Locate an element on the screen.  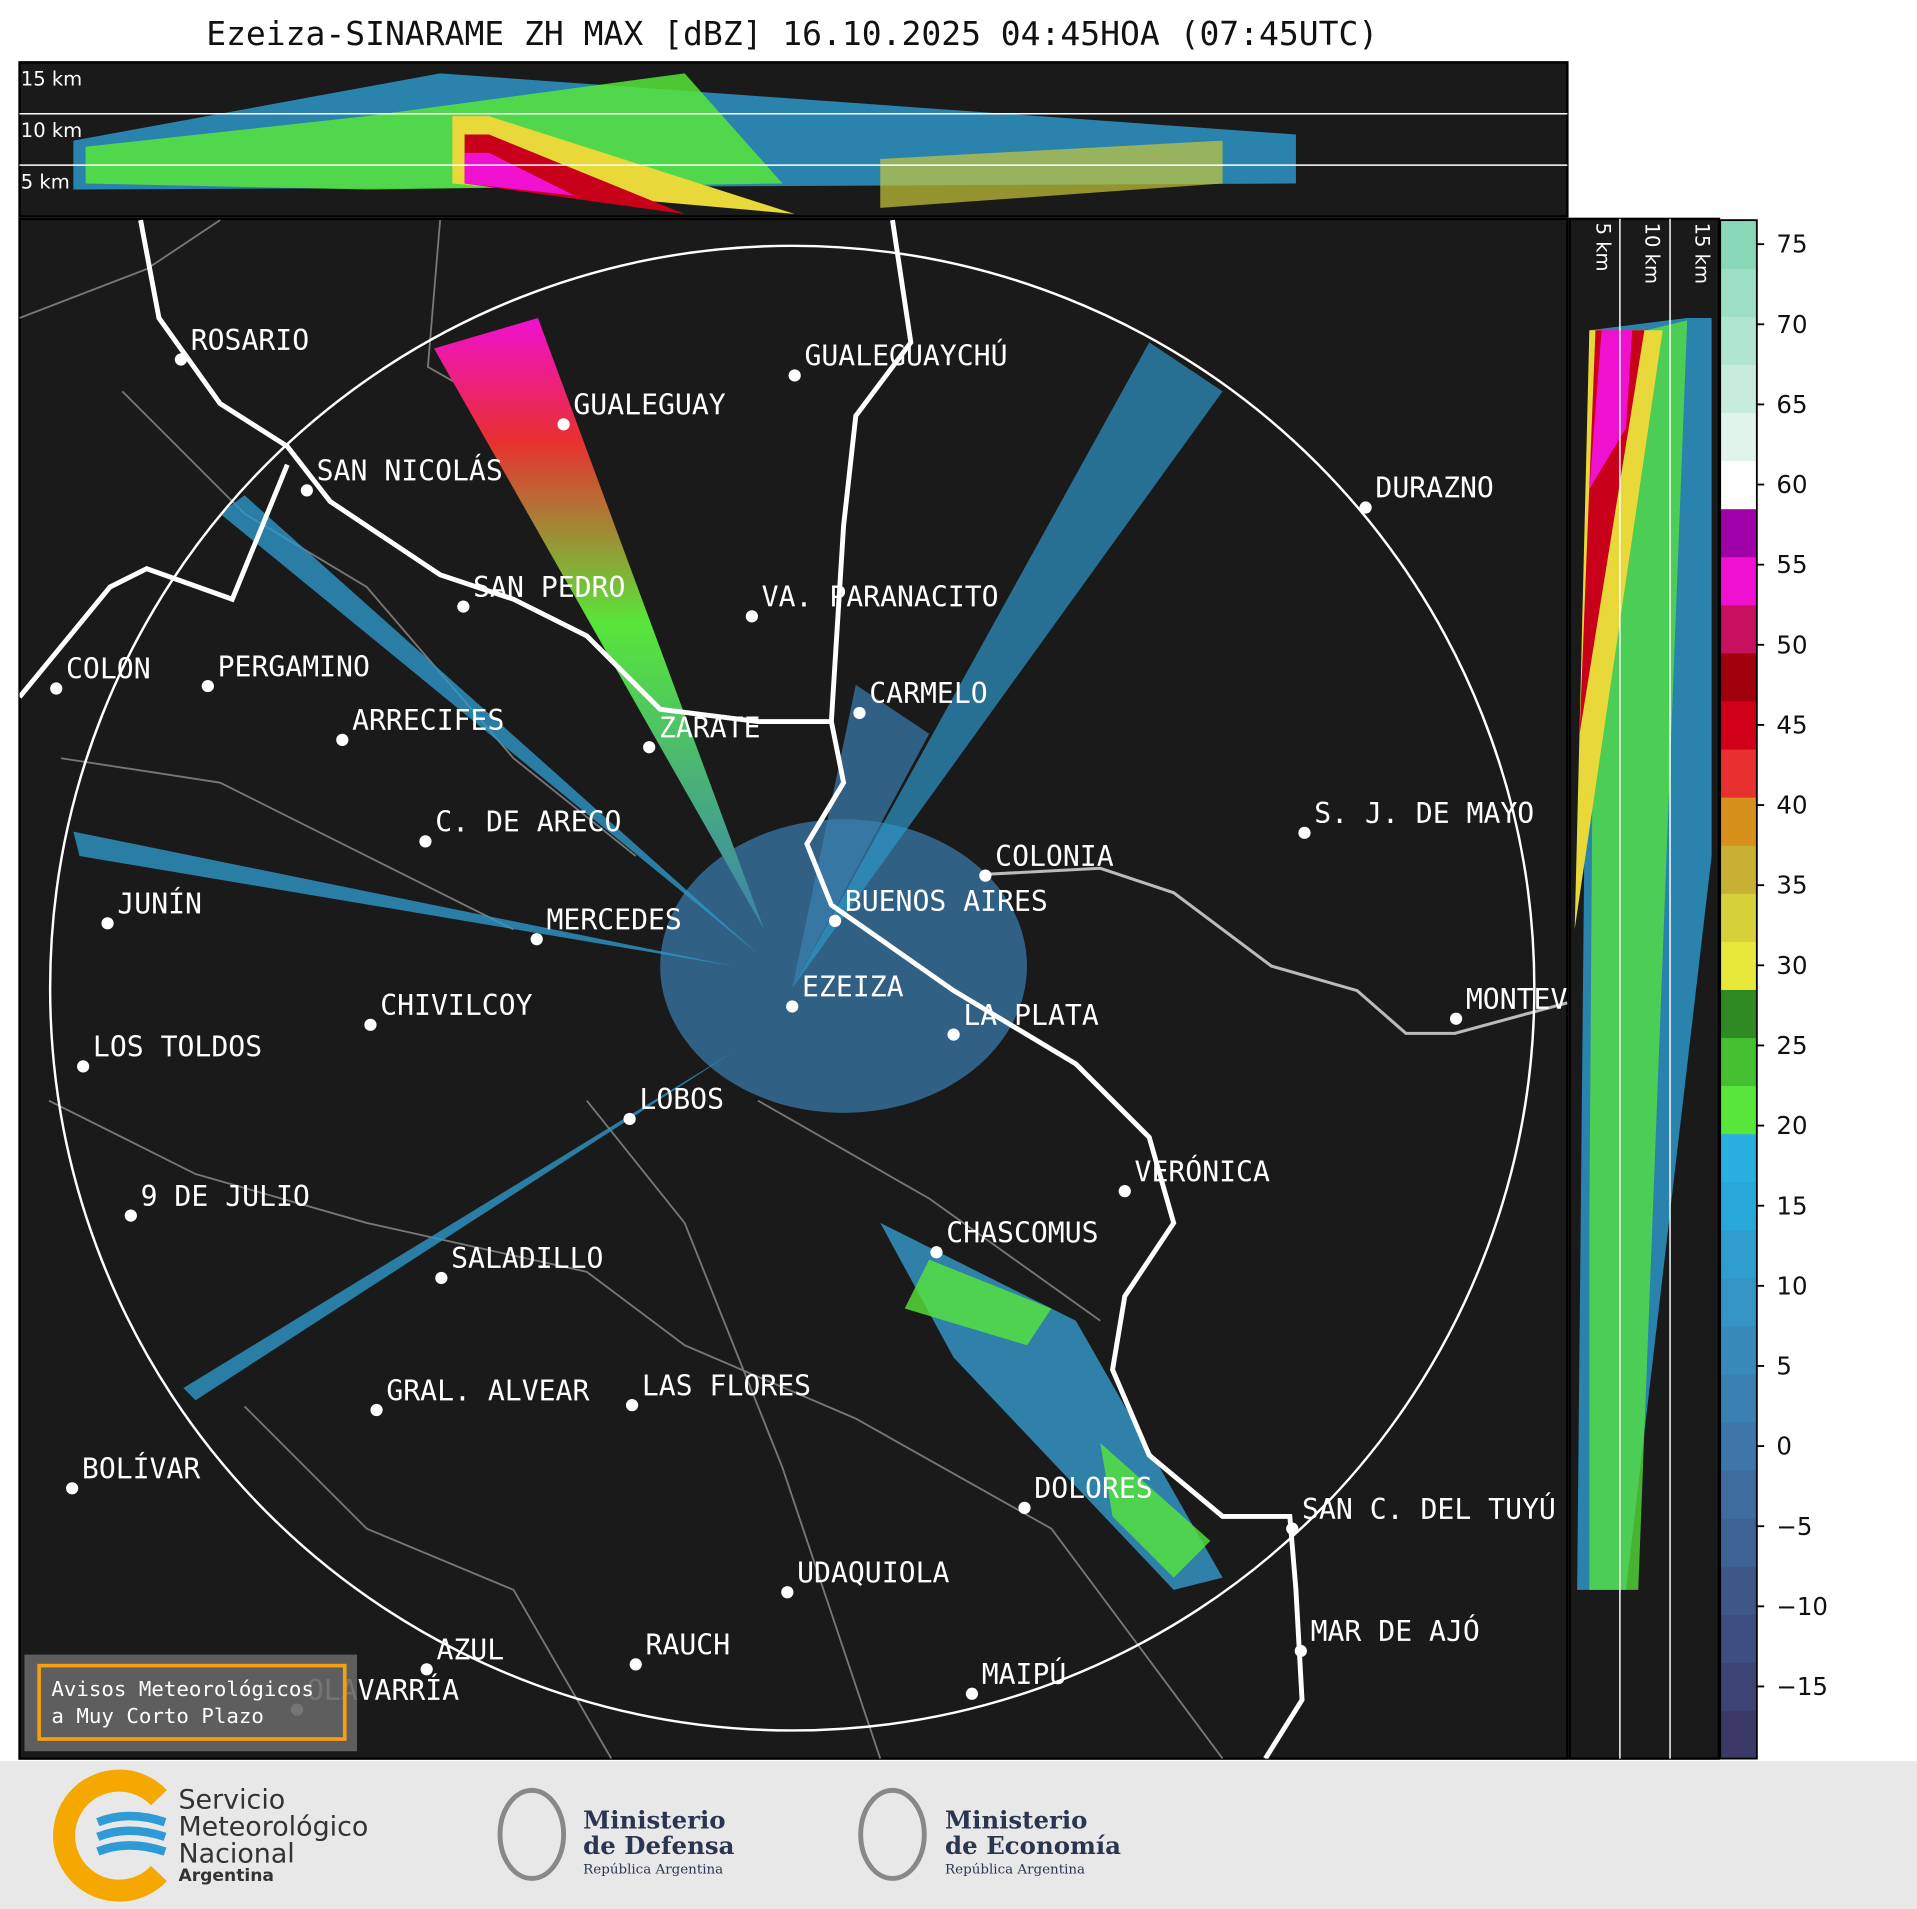
city-label: ROSARIO is located at coordinates (250, 340).